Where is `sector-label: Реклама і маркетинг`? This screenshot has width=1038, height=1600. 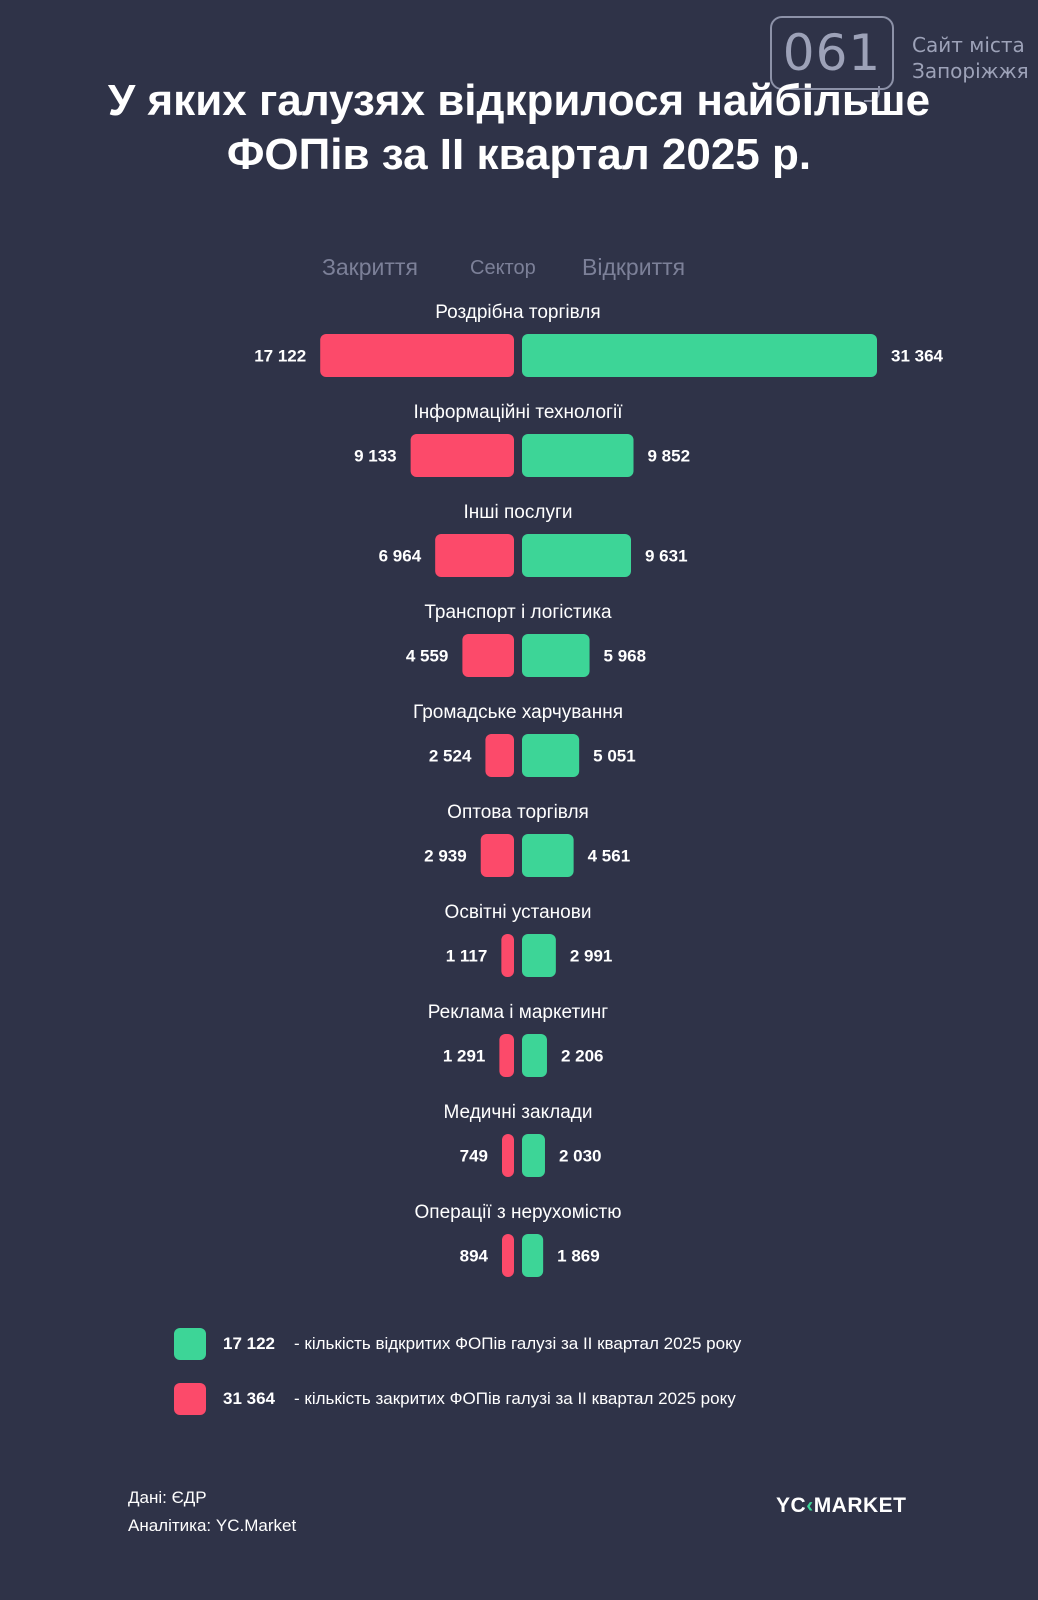 sector-label: Реклама і маркетинг is located at coordinates (518, 1012).